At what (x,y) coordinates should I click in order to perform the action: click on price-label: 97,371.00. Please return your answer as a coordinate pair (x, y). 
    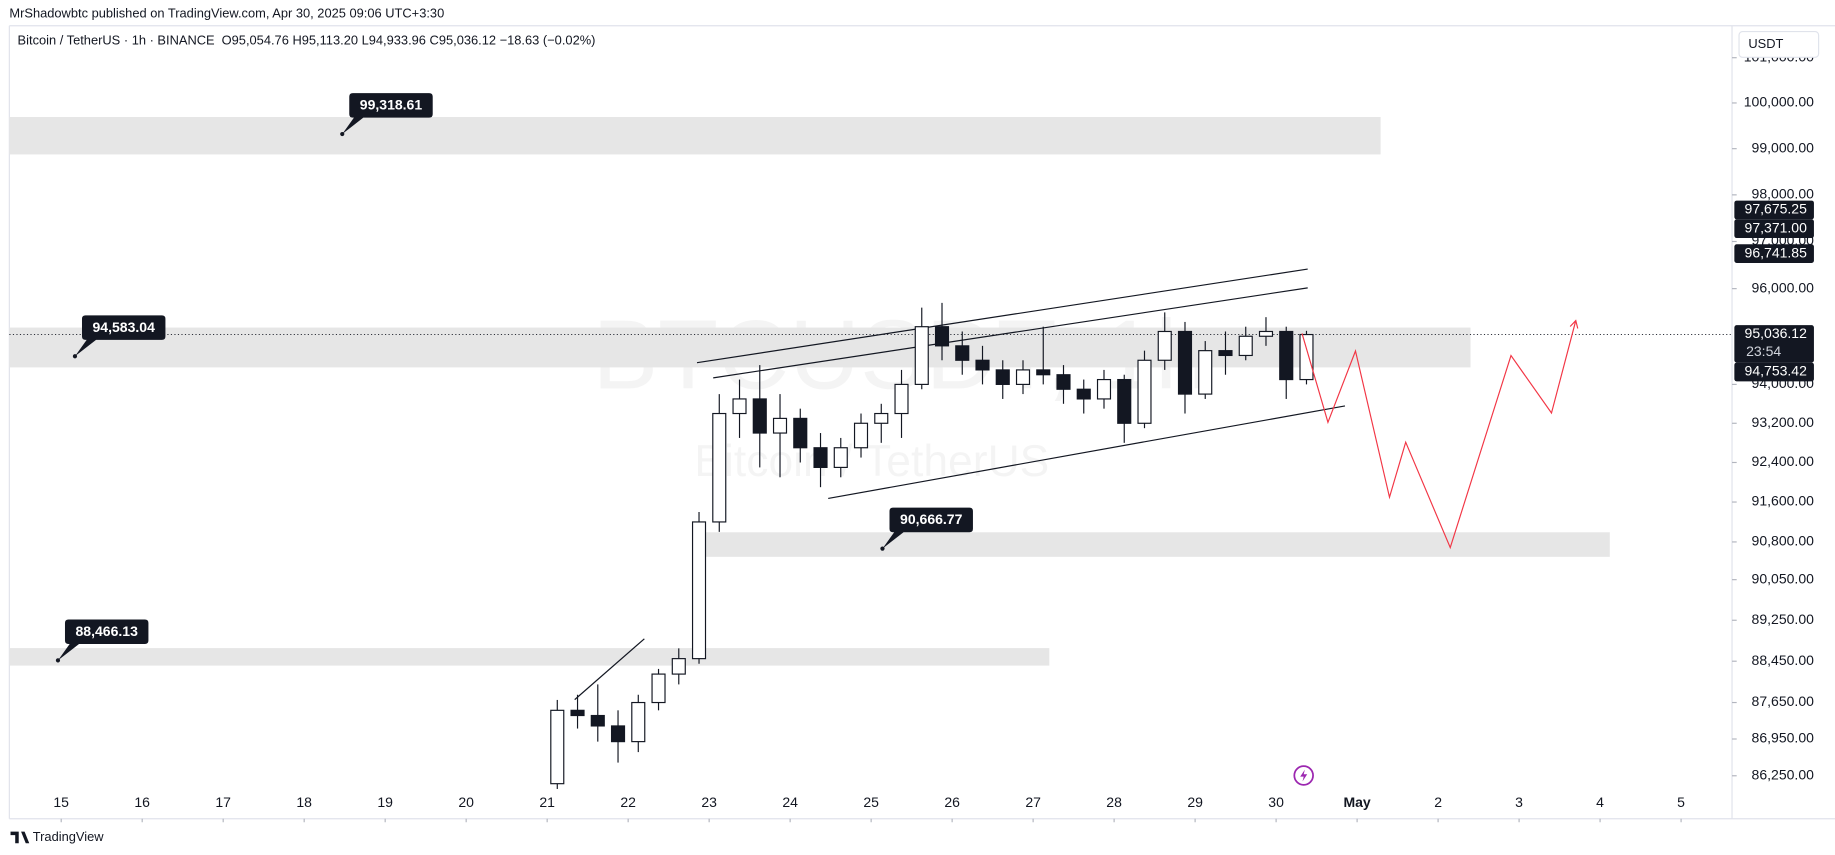
    Looking at the image, I should click on (1776, 227).